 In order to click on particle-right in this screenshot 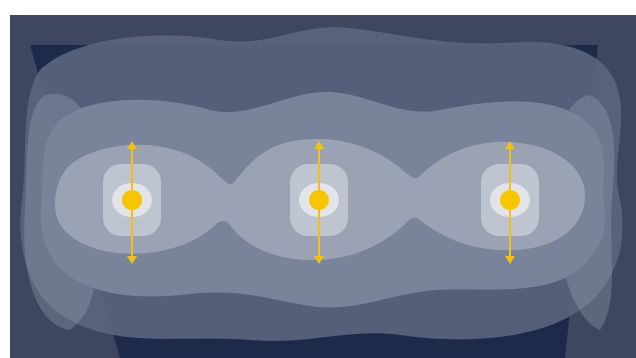, I will do `click(510, 200)`.